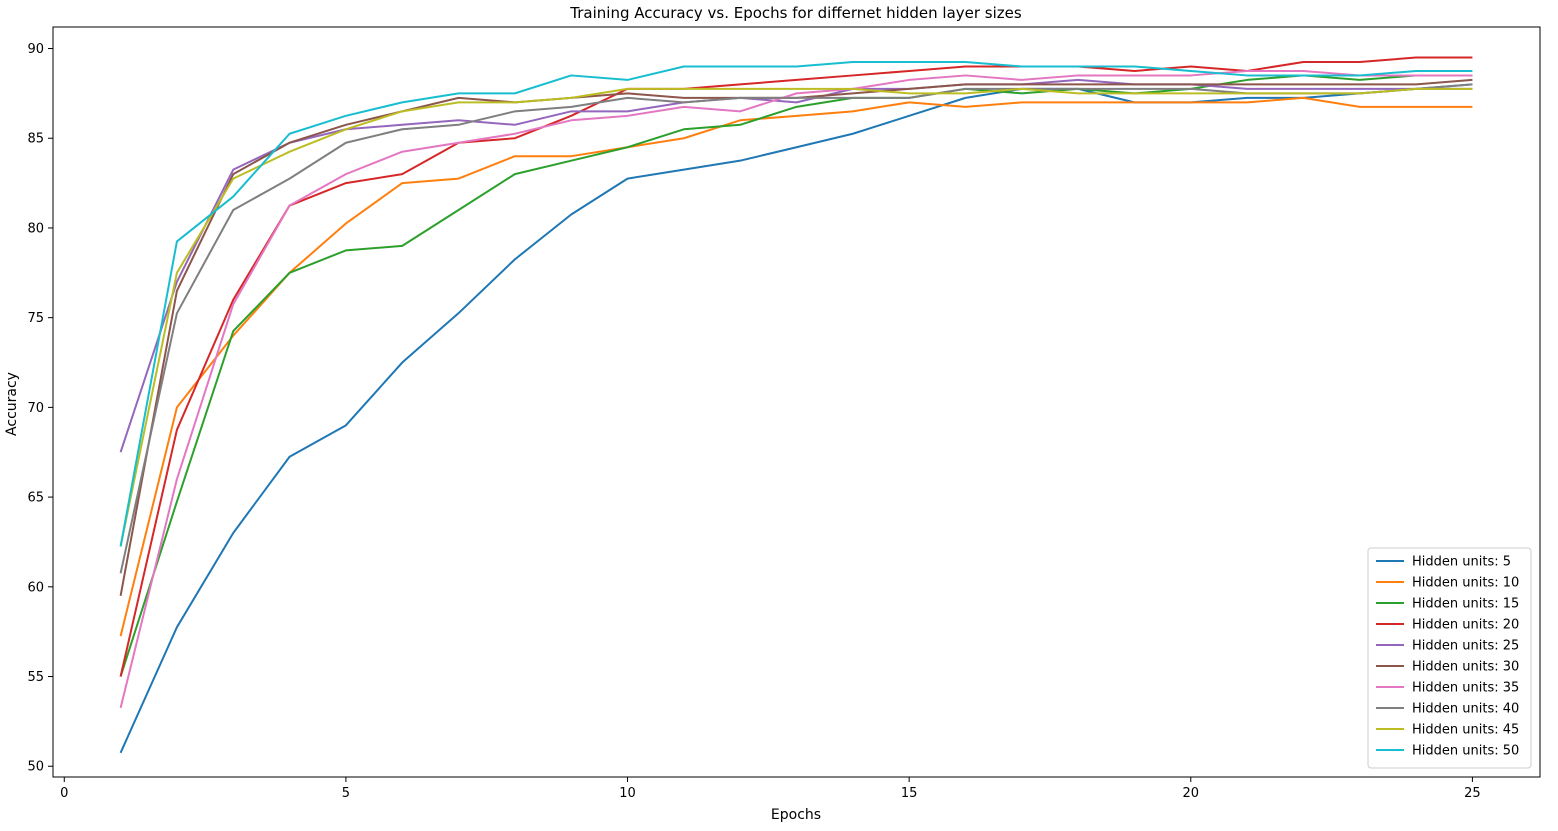 This screenshot has height=831, width=1558. I want to click on legend-label: Hidden units: 25, so click(1465, 646).